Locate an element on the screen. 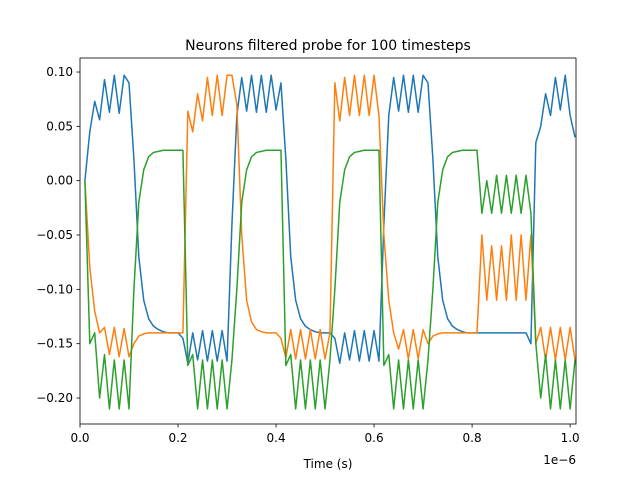 Image resolution: width=640 pixels, height=480 pixels. y-tick-label: 0.10 is located at coordinates (59, 72).